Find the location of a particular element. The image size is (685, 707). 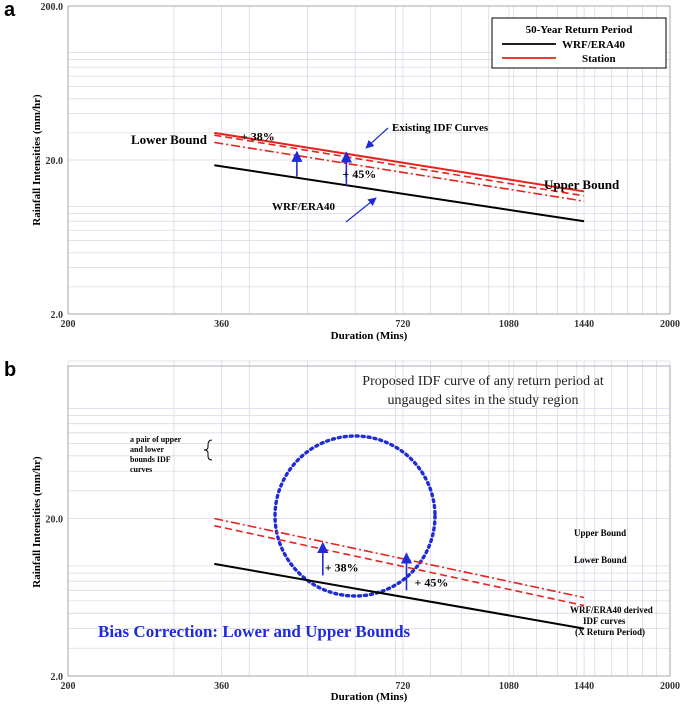

panel-b-upper-bound-label: Upper Bound is located at coordinates (600, 533).